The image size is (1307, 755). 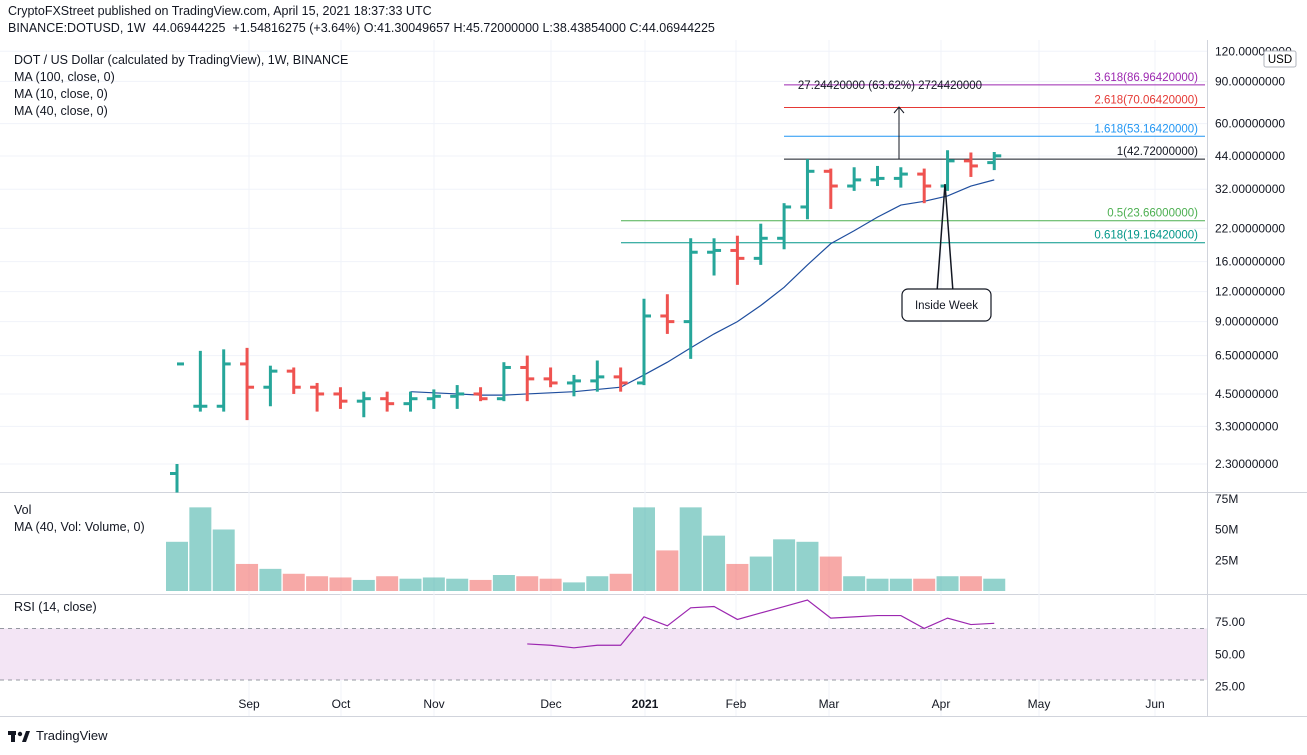 I want to click on currency-badge, so click(x=1280, y=59).